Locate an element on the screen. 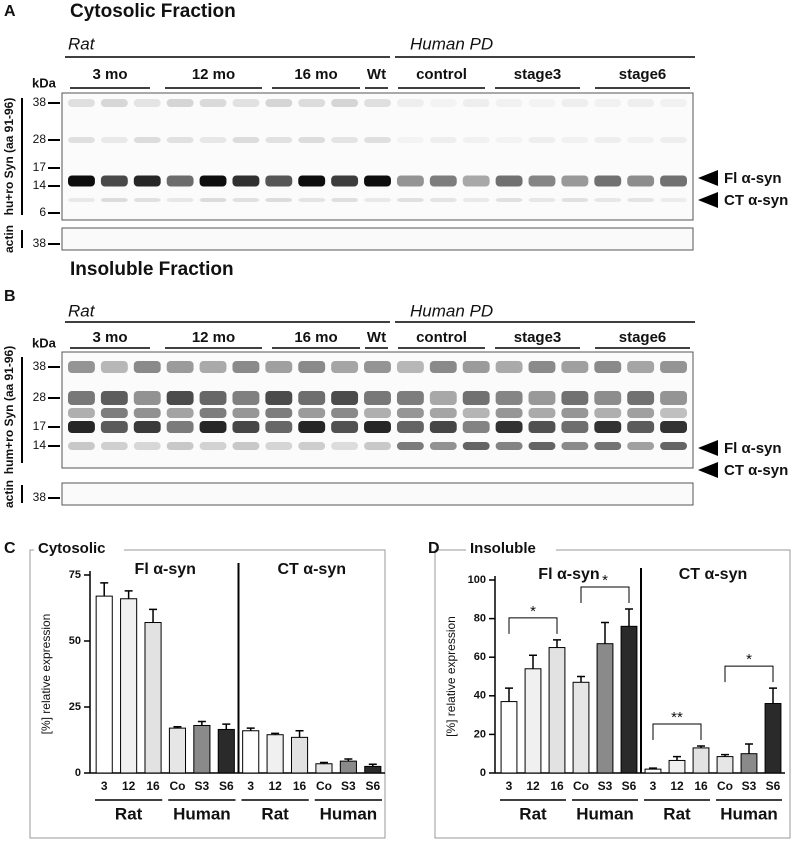  section-label: CT α-syn is located at coordinates (311, 569).